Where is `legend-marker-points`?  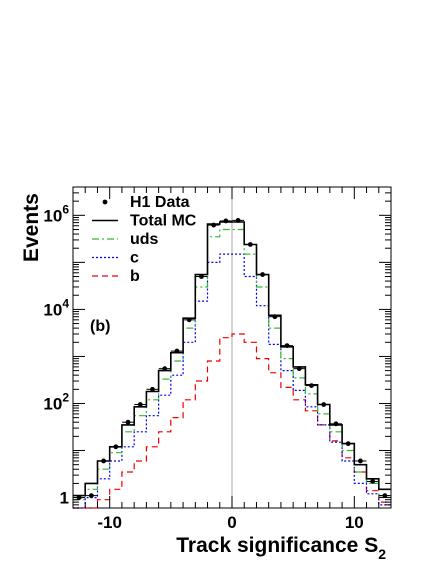
legend-marker-points is located at coordinates (105, 202).